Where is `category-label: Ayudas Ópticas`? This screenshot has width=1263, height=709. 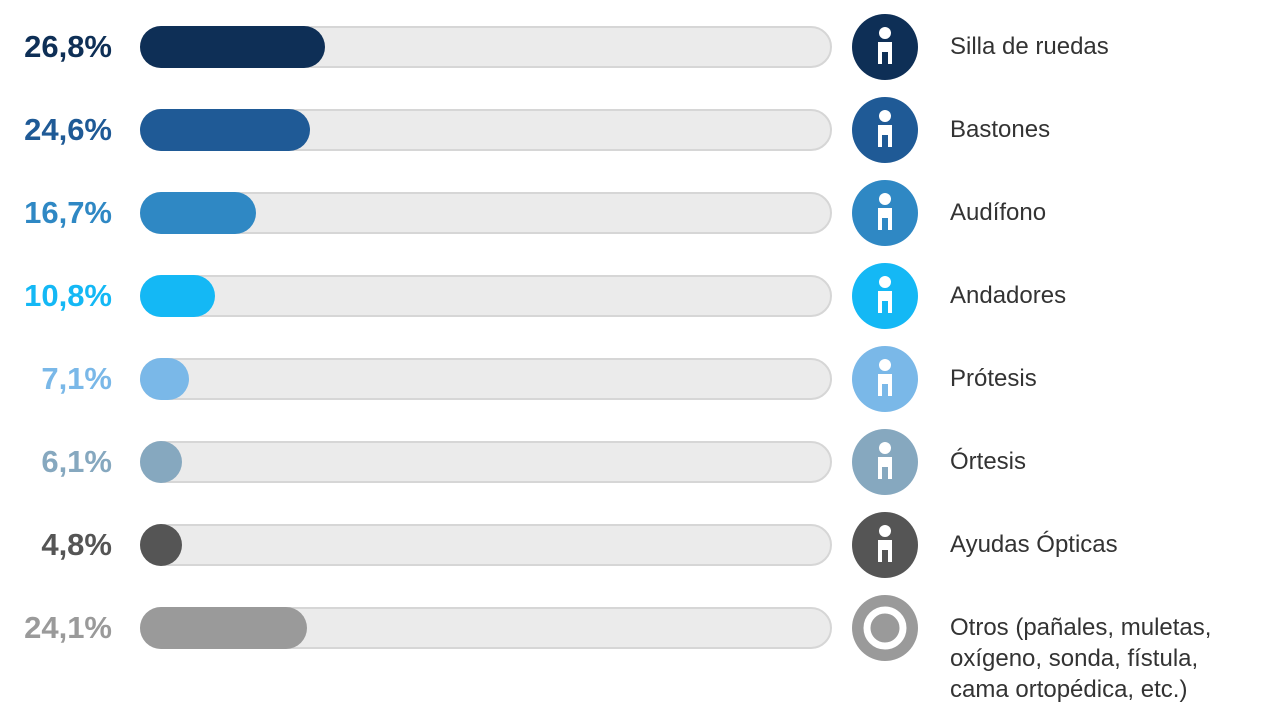
category-label: Ayudas Ópticas is located at coordinates (1034, 544).